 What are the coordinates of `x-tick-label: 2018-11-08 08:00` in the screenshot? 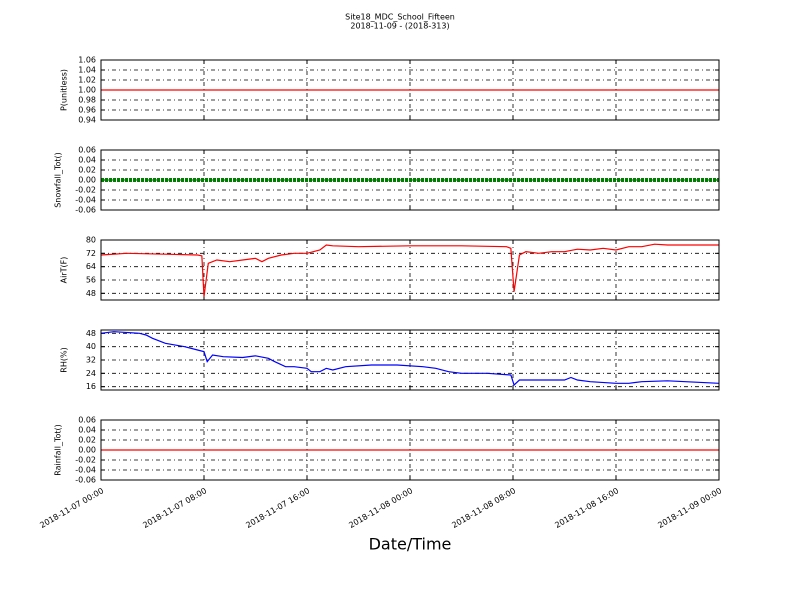 It's located at (483, 508).